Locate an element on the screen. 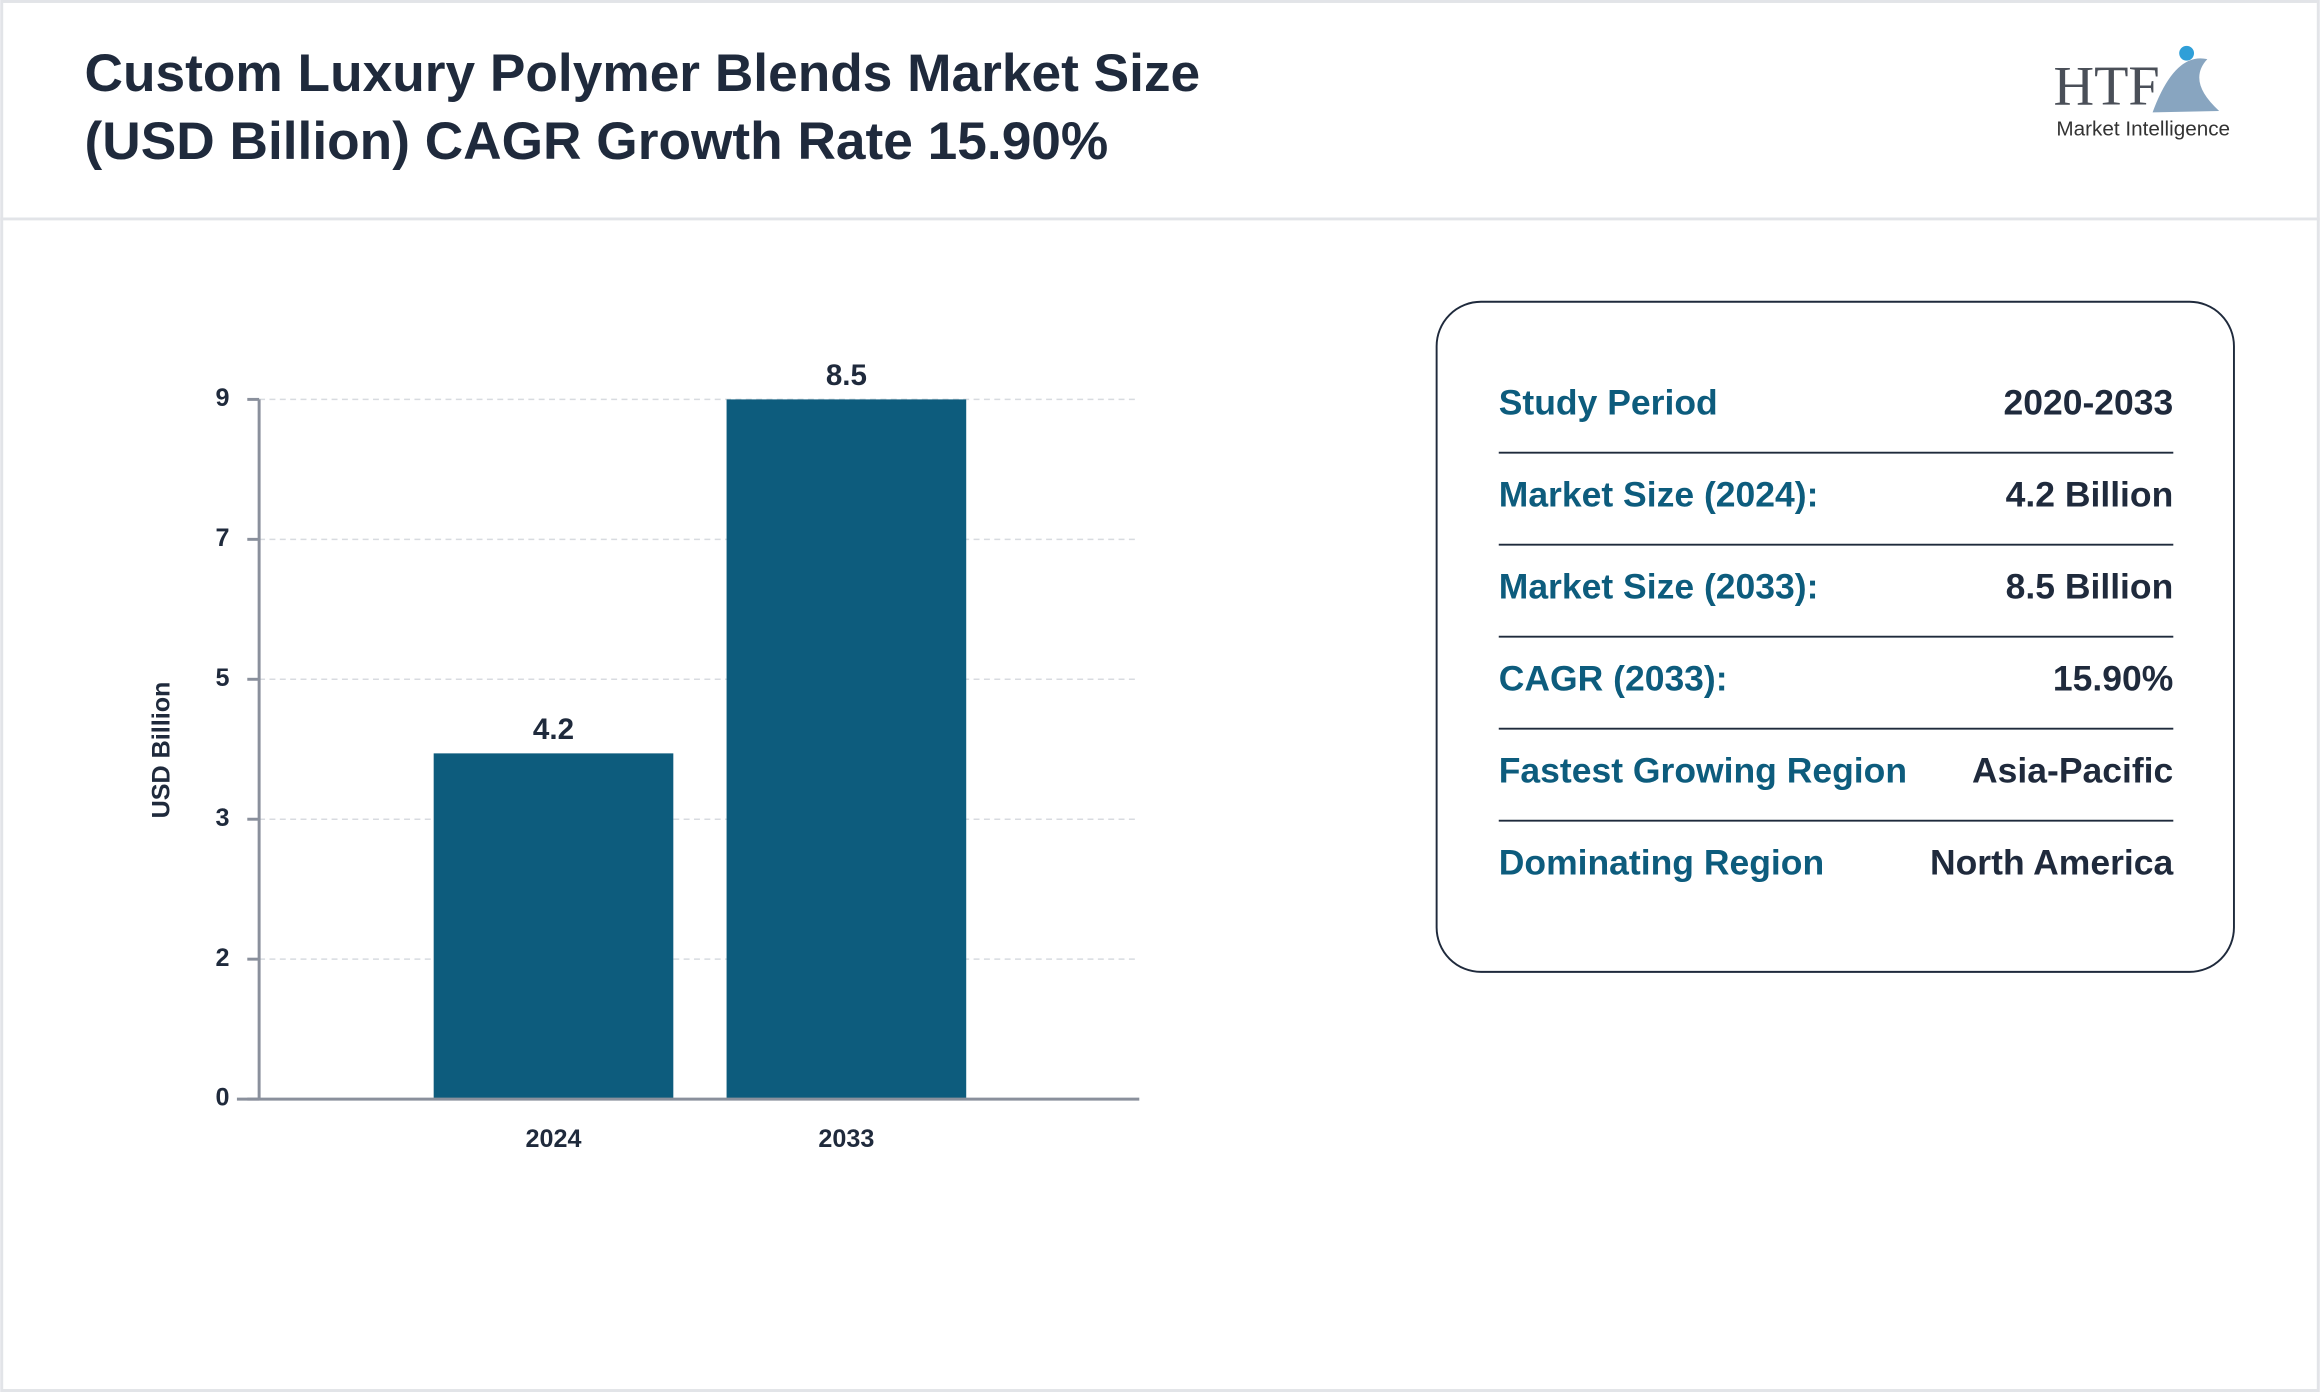  y-tick-label: 2 is located at coordinates (223, 958).